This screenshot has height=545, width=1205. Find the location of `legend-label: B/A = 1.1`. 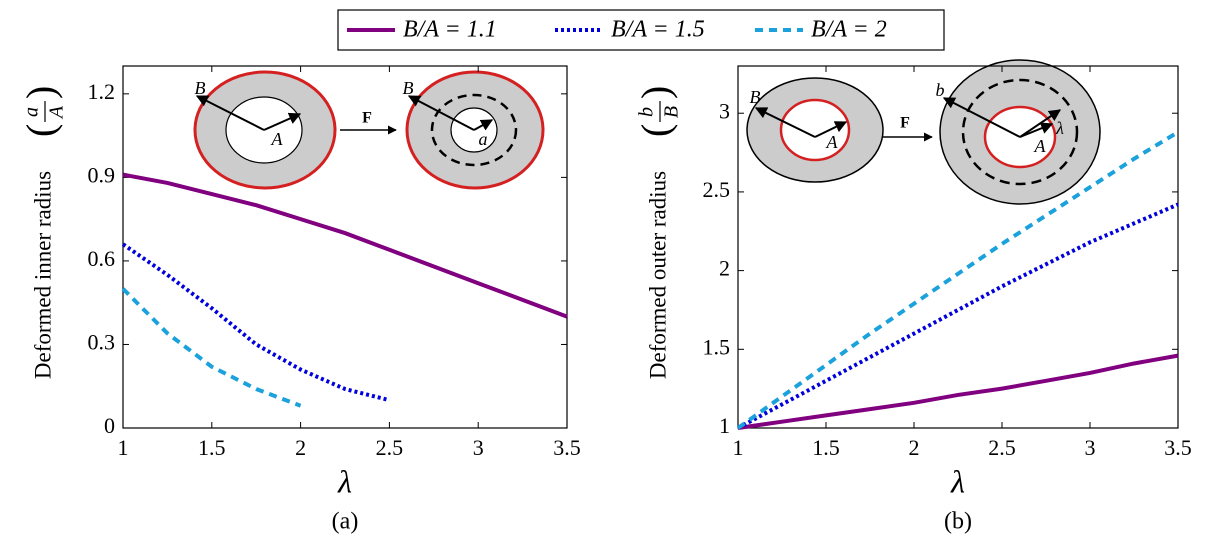

legend-label: B/A = 1.1 is located at coordinates (450, 30).